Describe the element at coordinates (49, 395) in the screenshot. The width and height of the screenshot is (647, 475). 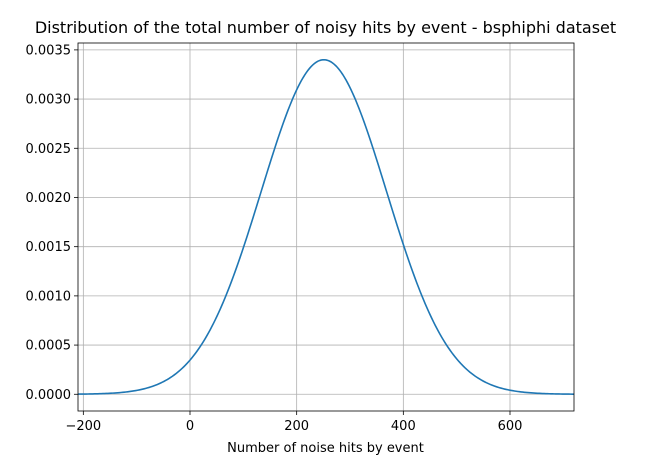
I see `y-tick-label: 0.0000` at that location.